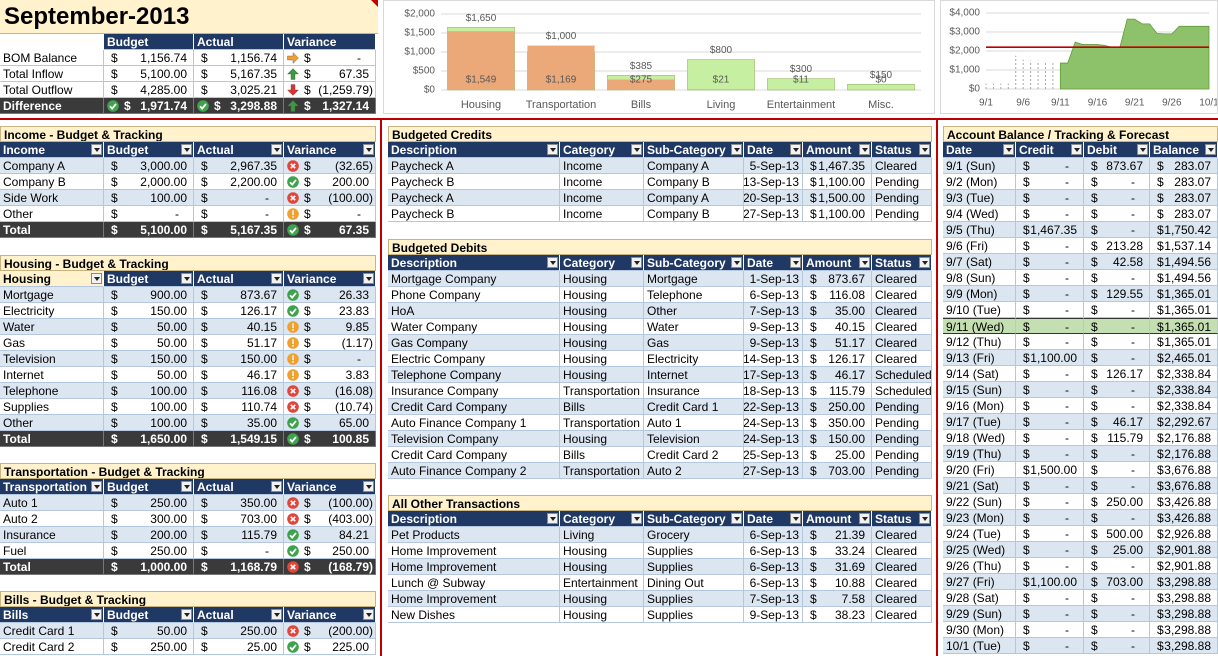 The width and height of the screenshot is (1218, 656). What do you see at coordinates (902, 455) in the screenshot?
I see `cell: Pending` at bounding box center [902, 455].